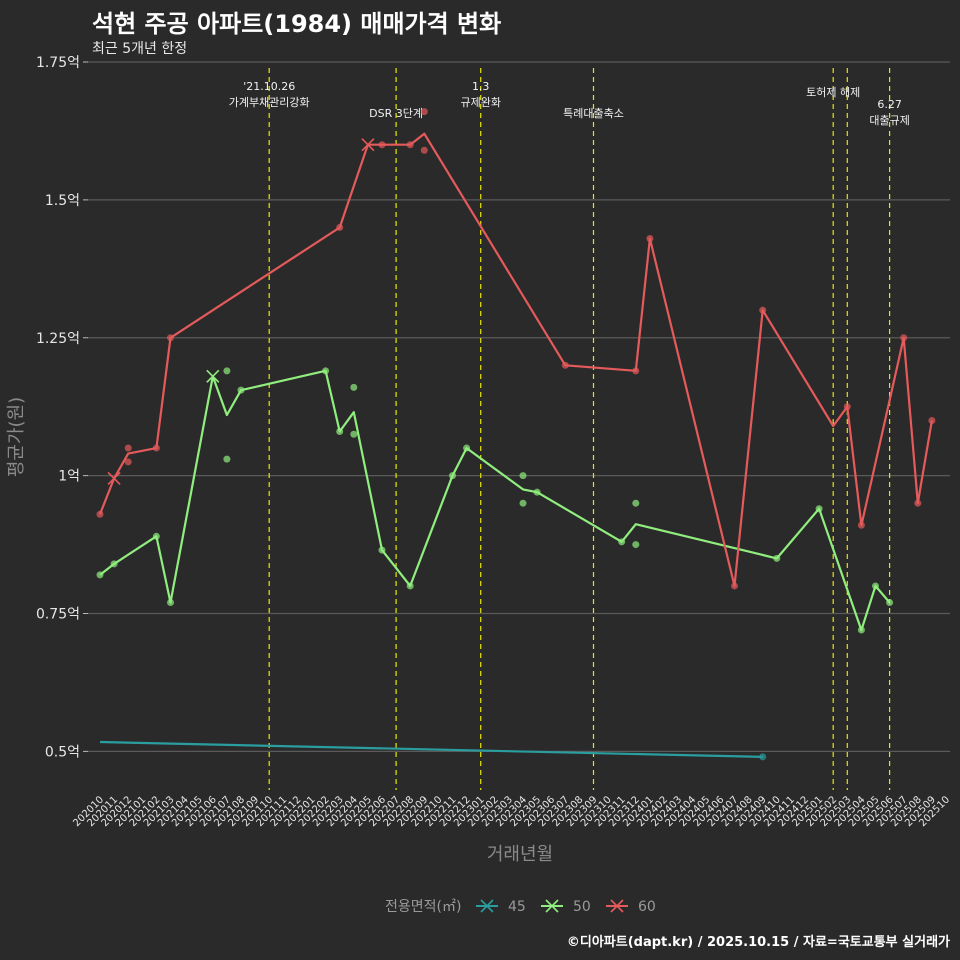  What do you see at coordinates (62, 201) in the screenshot?
I see `y-tick-label: 1.5억` at bounding box center [62, 201].